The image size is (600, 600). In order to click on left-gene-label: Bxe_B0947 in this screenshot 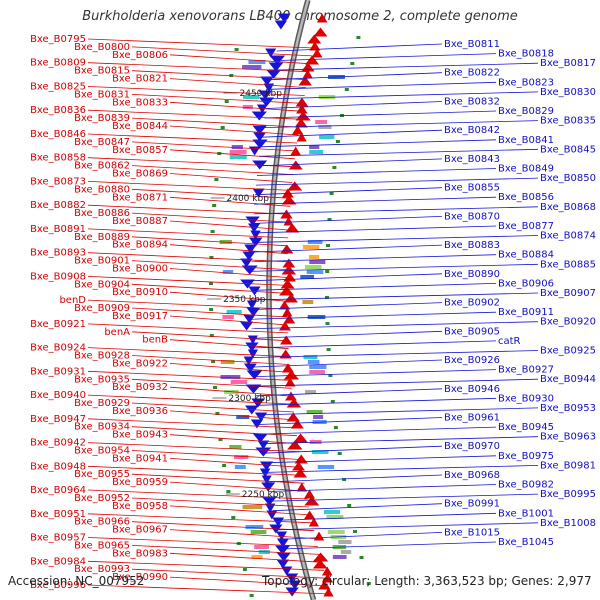, I will do `click(58, 419)`.